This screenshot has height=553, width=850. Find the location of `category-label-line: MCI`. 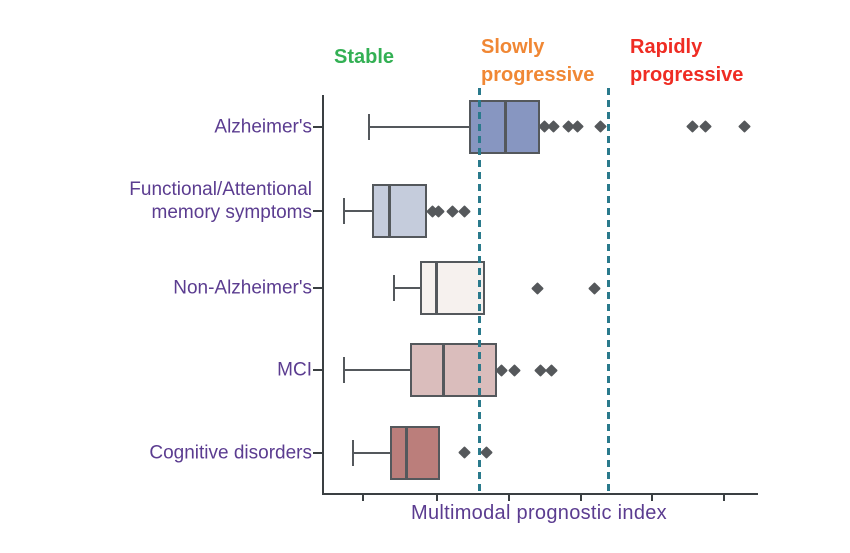

category-label-line: MCI is located at coordinates (294, 370).